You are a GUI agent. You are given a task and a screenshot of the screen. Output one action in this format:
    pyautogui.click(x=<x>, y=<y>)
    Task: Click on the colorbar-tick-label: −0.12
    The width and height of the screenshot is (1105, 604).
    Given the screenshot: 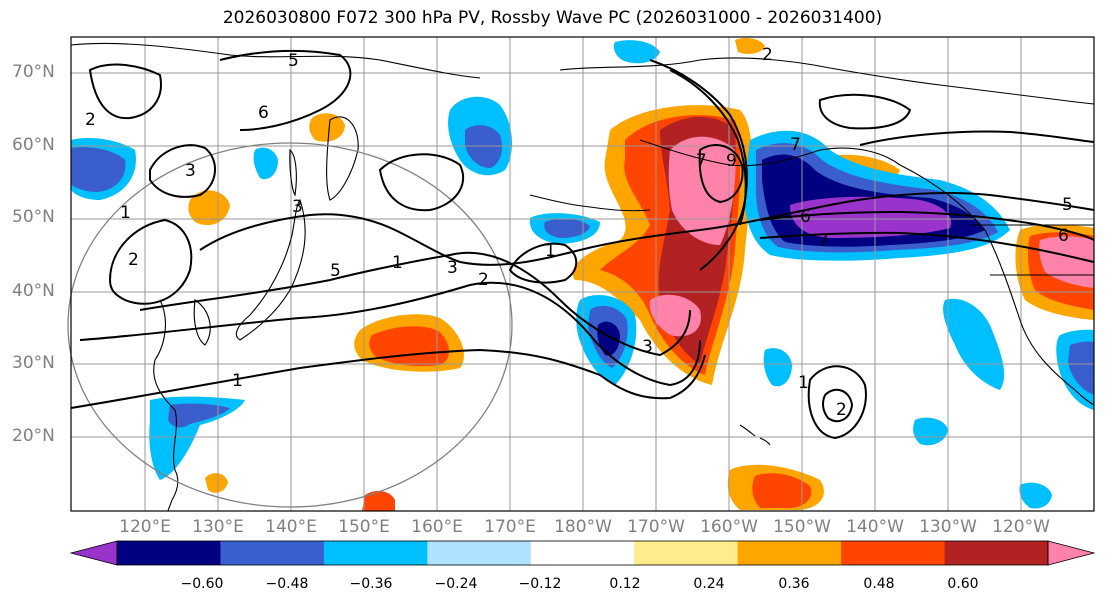 What is the action you would take?
    pyautogui.click(x=540, y=584)
    